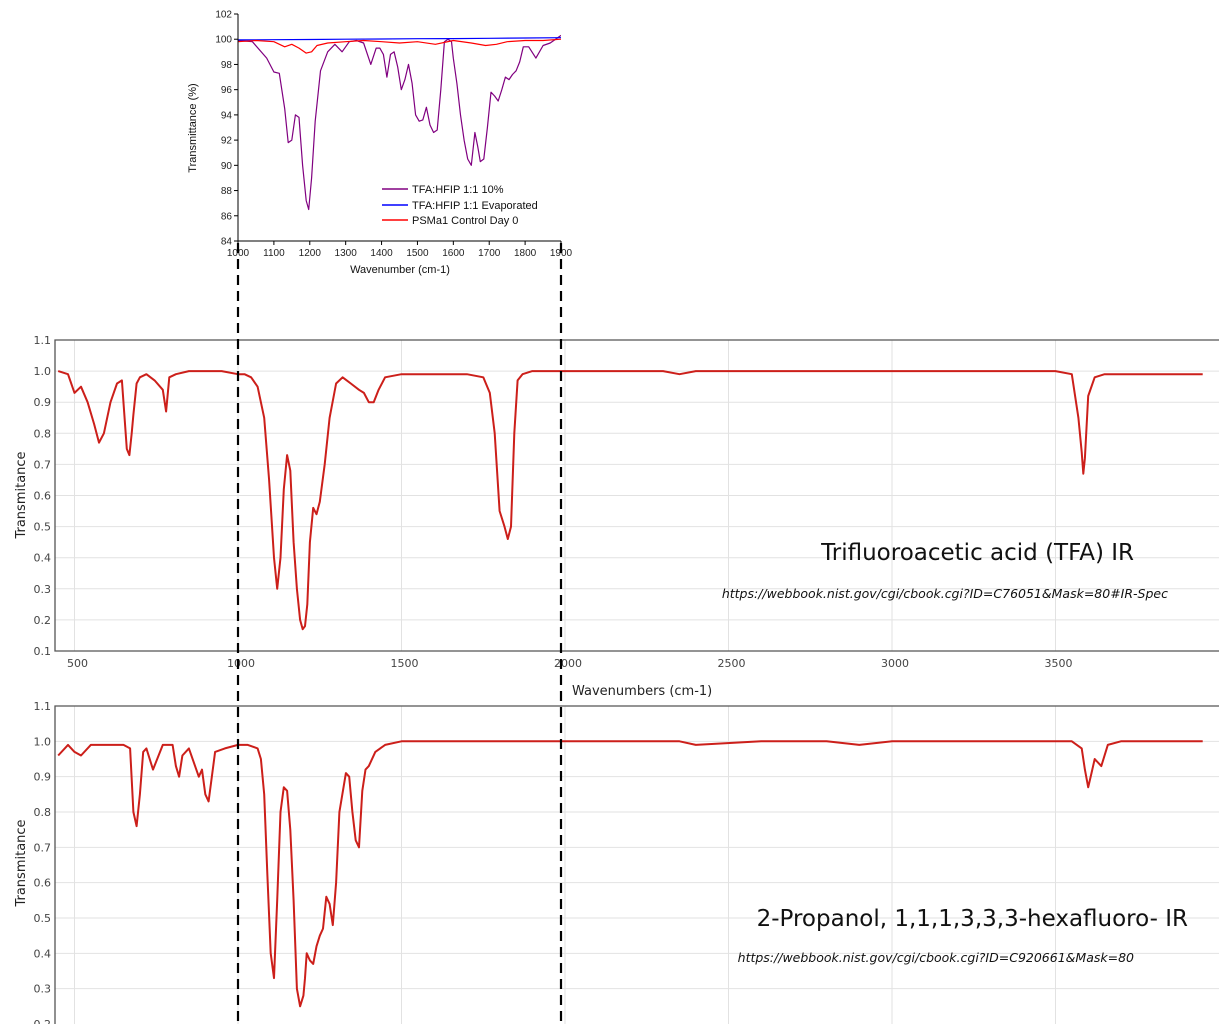 This screenshot has height=1024, width=1219. Describe the element at coordinates (453, 253) in the screenshot. I see `inset-x-tick-label: 1600` at that location.